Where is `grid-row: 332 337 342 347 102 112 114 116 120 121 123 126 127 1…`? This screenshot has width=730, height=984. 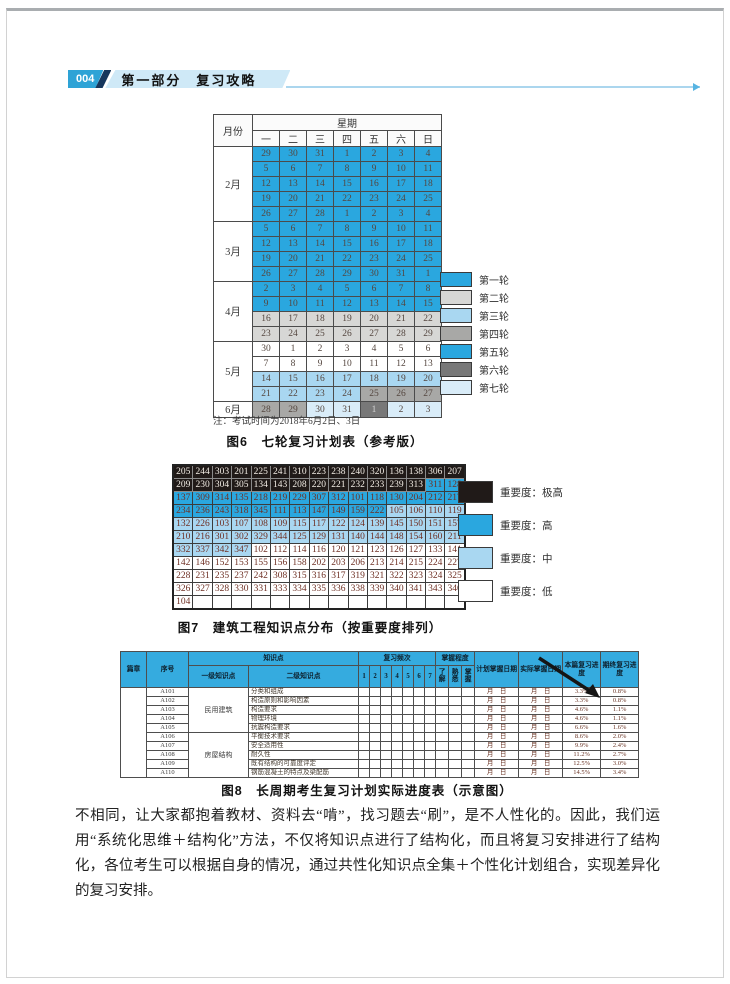 grid-row: 332 337 342 347 102 112 114 116 120 121 123 126 127 1… is located at coordinates (319, 550).